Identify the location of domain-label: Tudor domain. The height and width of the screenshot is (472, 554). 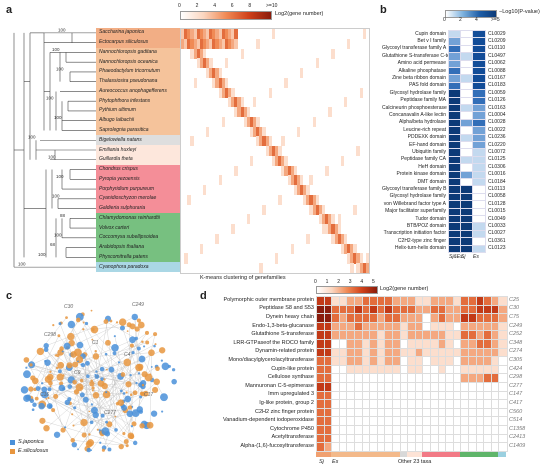
(430, 218).